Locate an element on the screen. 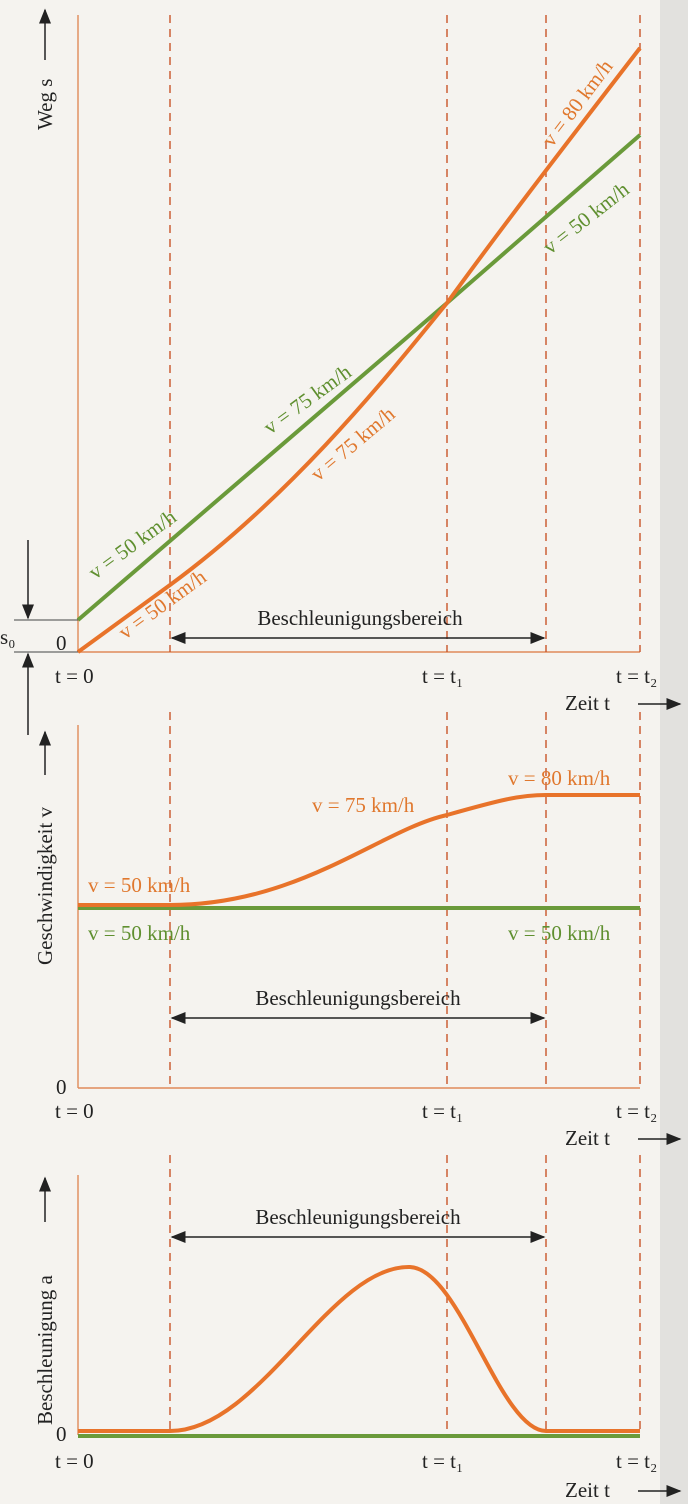  orange-label: v = 75 km/h is located at coordinates (363, 805).